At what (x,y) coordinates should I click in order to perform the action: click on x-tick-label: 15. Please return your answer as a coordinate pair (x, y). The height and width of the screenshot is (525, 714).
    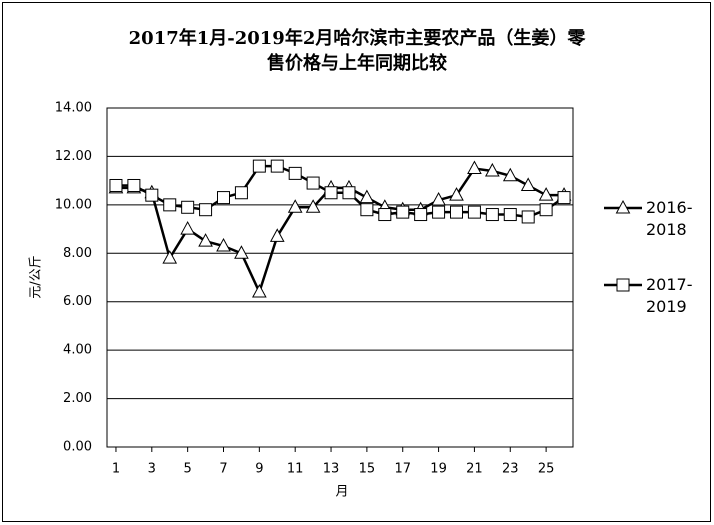
    Looking at the image, I should click on (367, 469).